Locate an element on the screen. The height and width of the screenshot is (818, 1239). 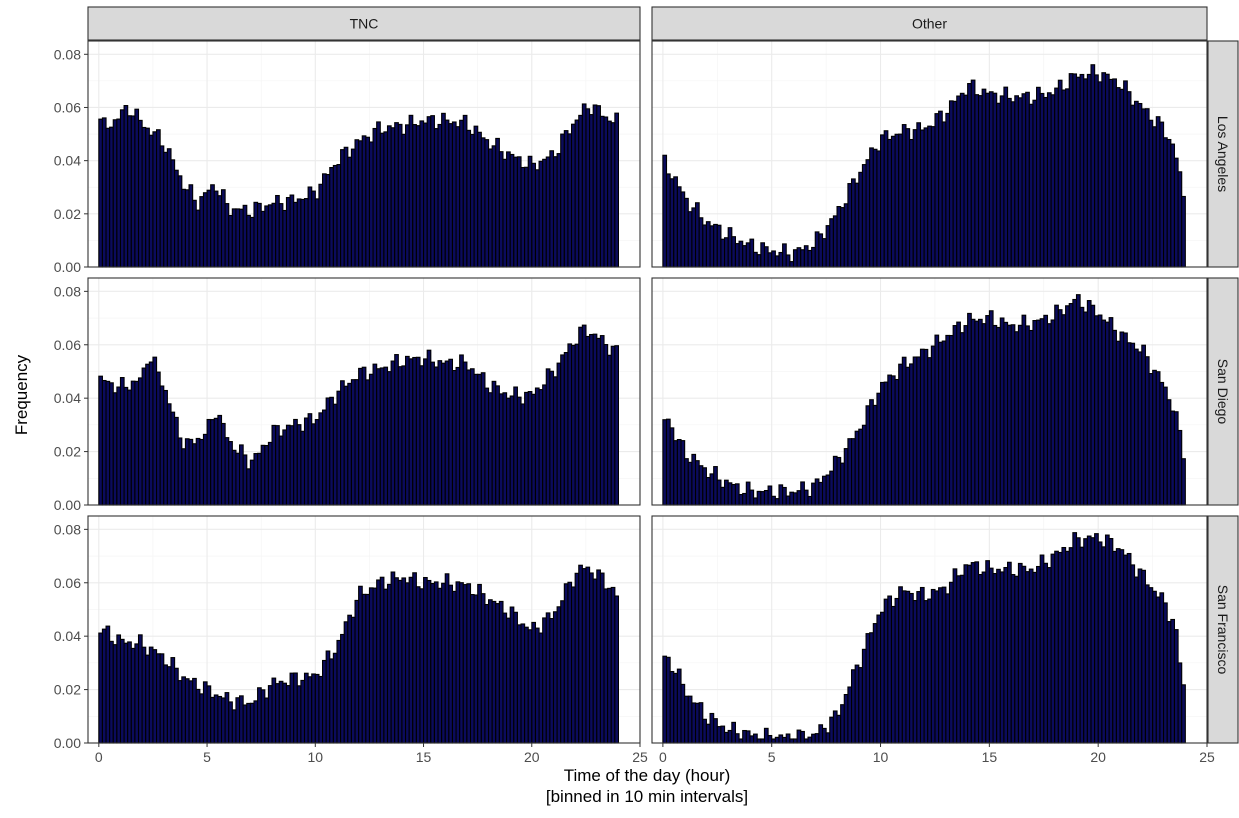
row-strip-label: San Diego is located at coordinates (1223, 392).